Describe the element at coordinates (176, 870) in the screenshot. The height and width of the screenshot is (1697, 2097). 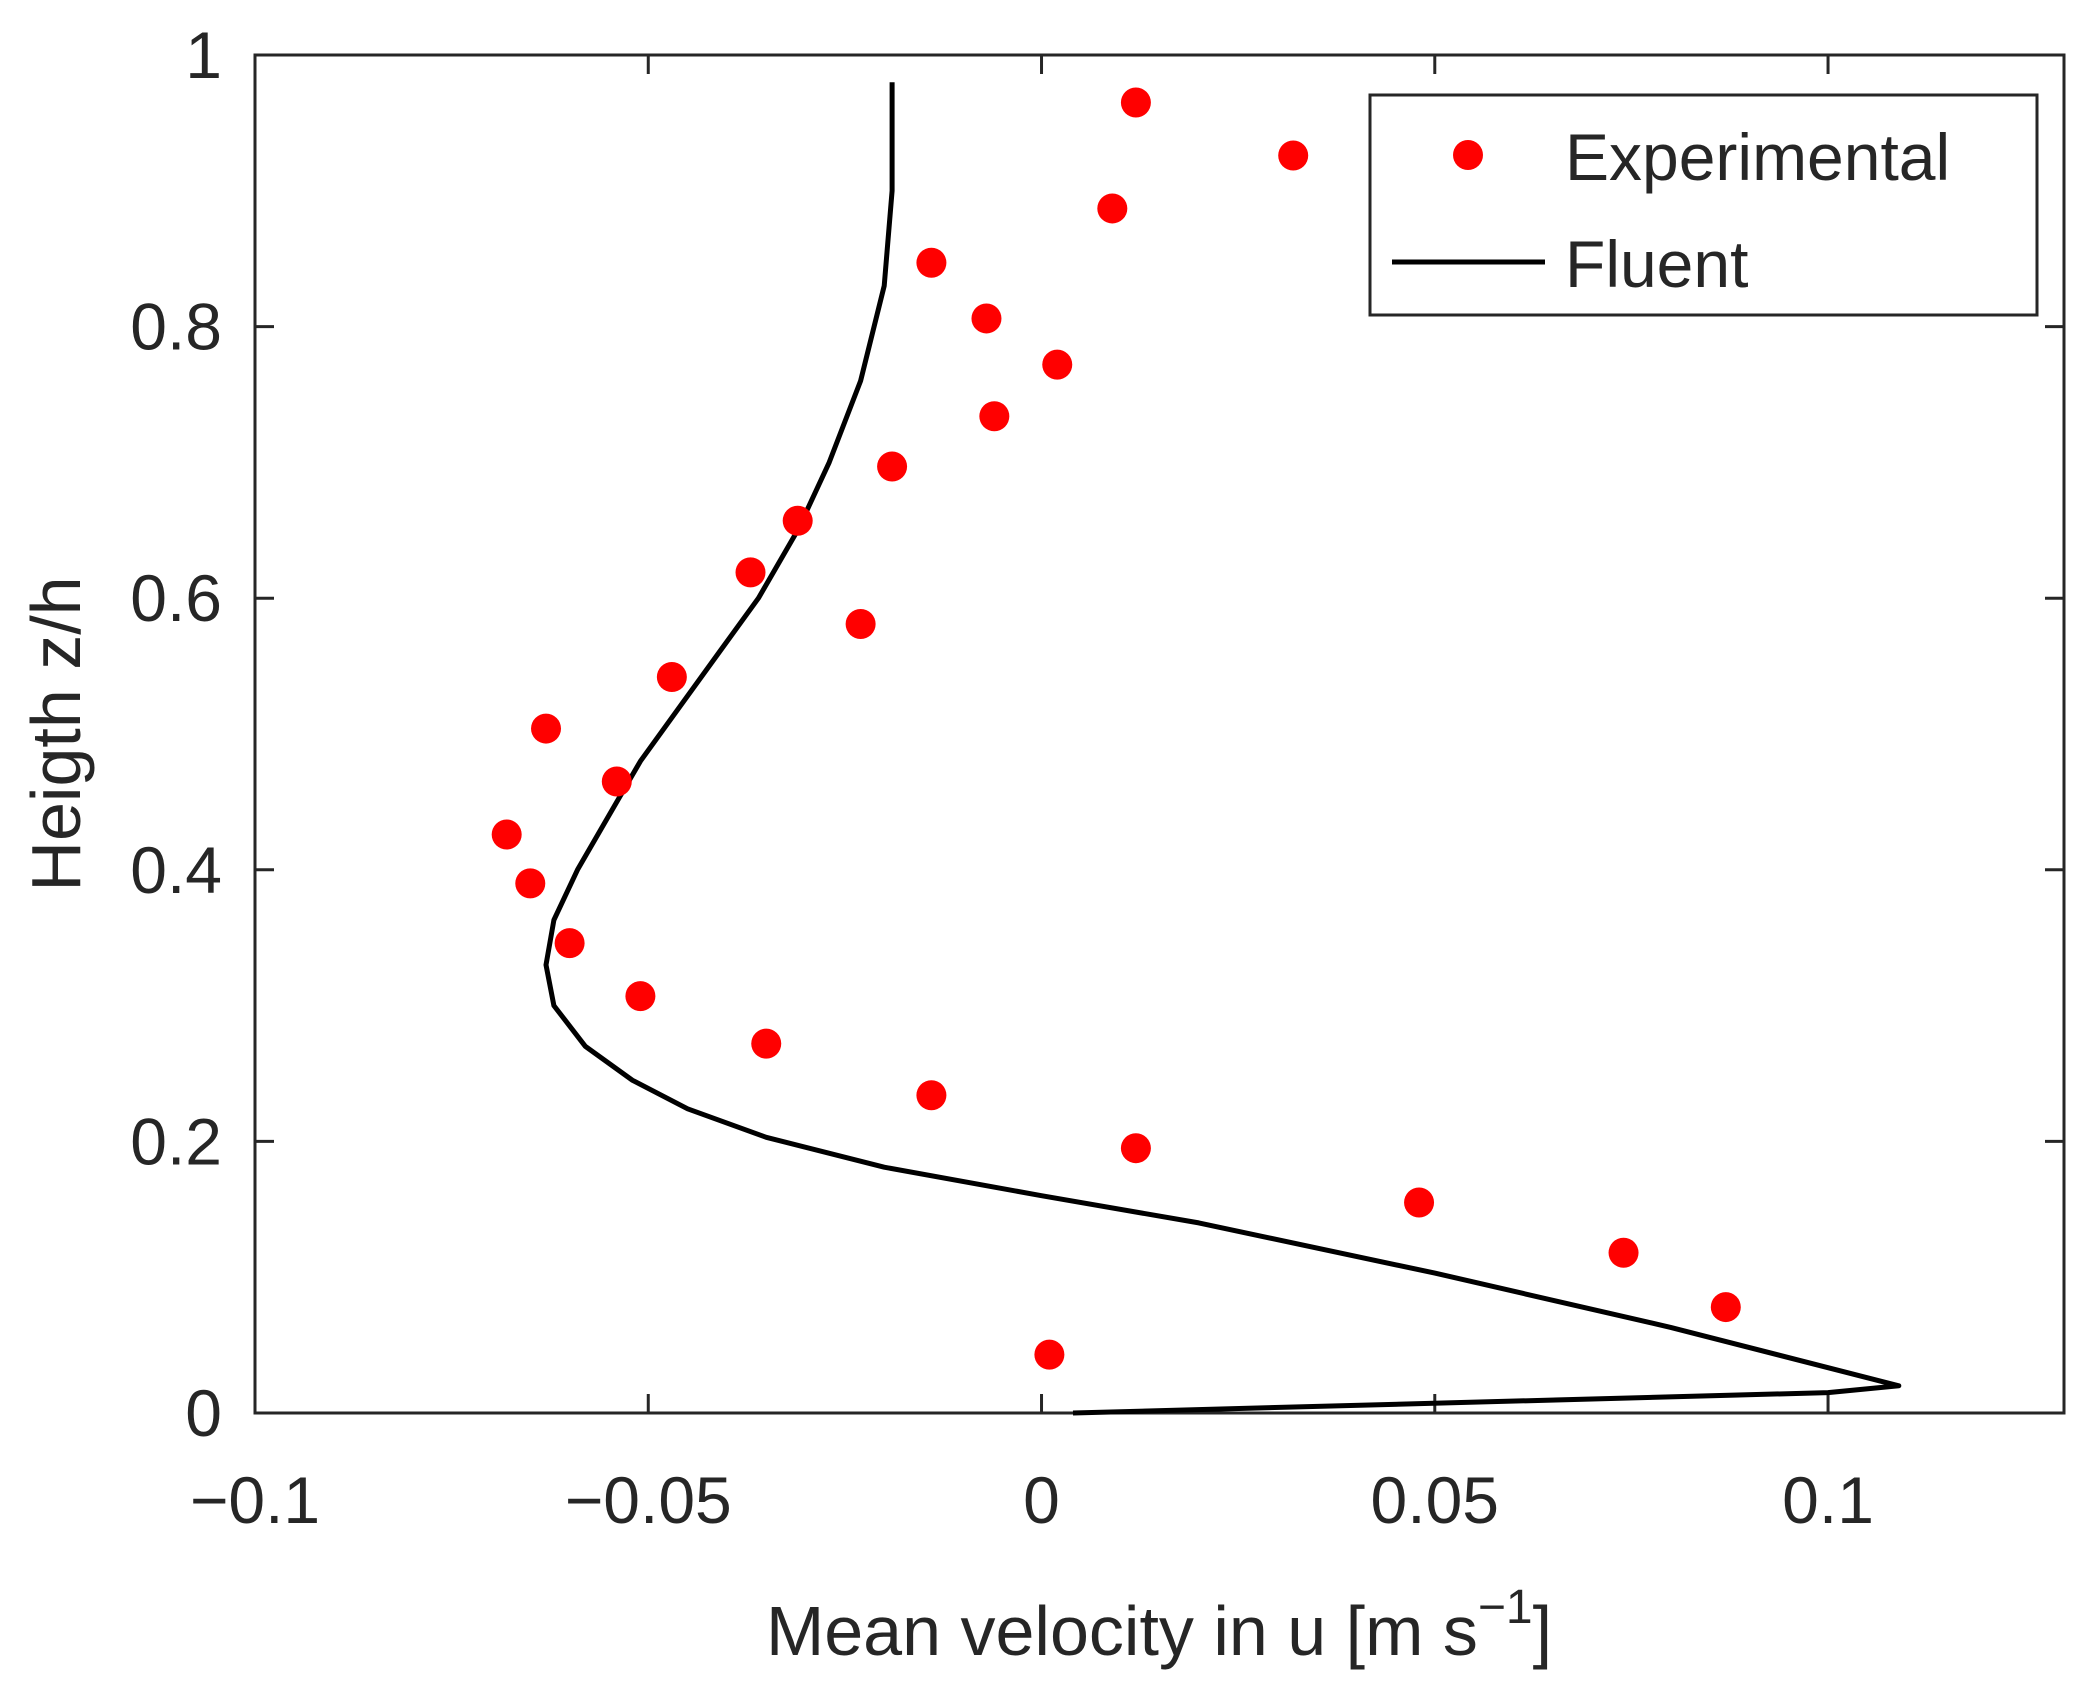
I see `y-tick-label: 0.4` at that location.